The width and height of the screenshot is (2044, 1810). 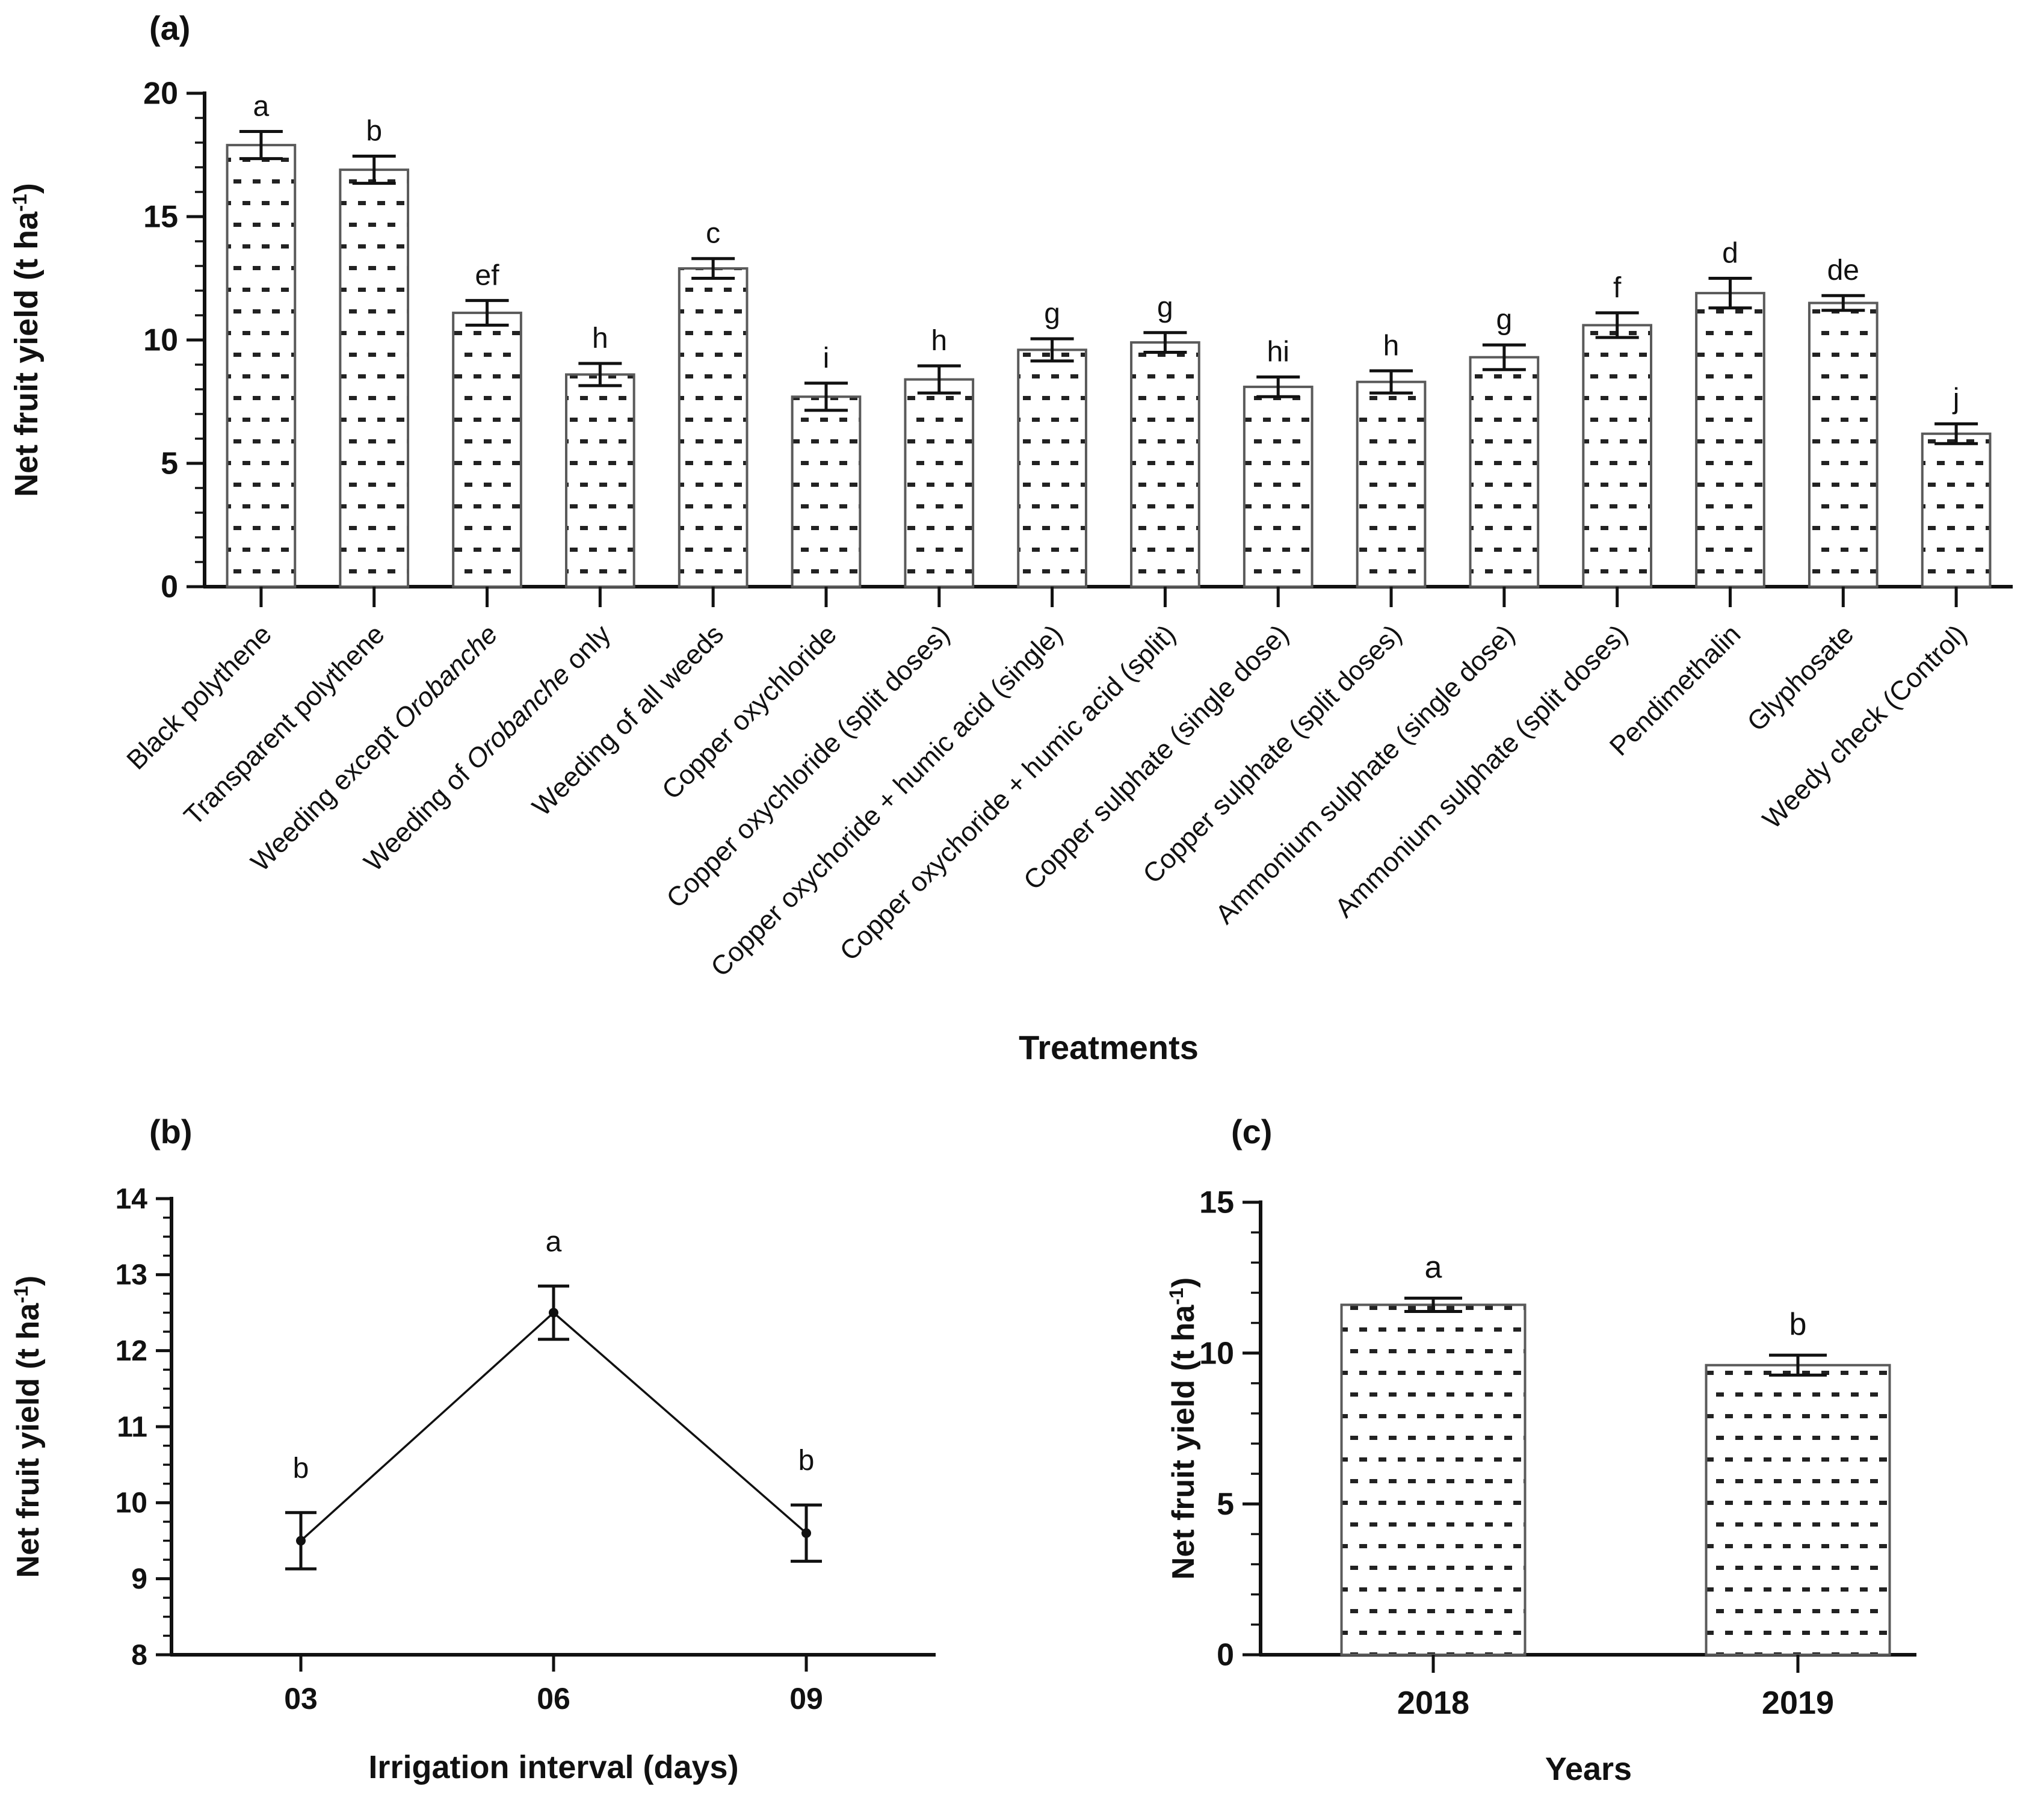 I want to click on x-tick-label: 03, so click(x=301, y=1699).